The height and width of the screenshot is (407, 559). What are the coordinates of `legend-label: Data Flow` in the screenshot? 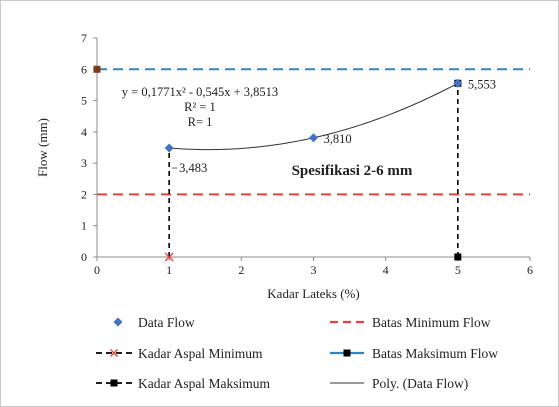 It's located at (166, 322).